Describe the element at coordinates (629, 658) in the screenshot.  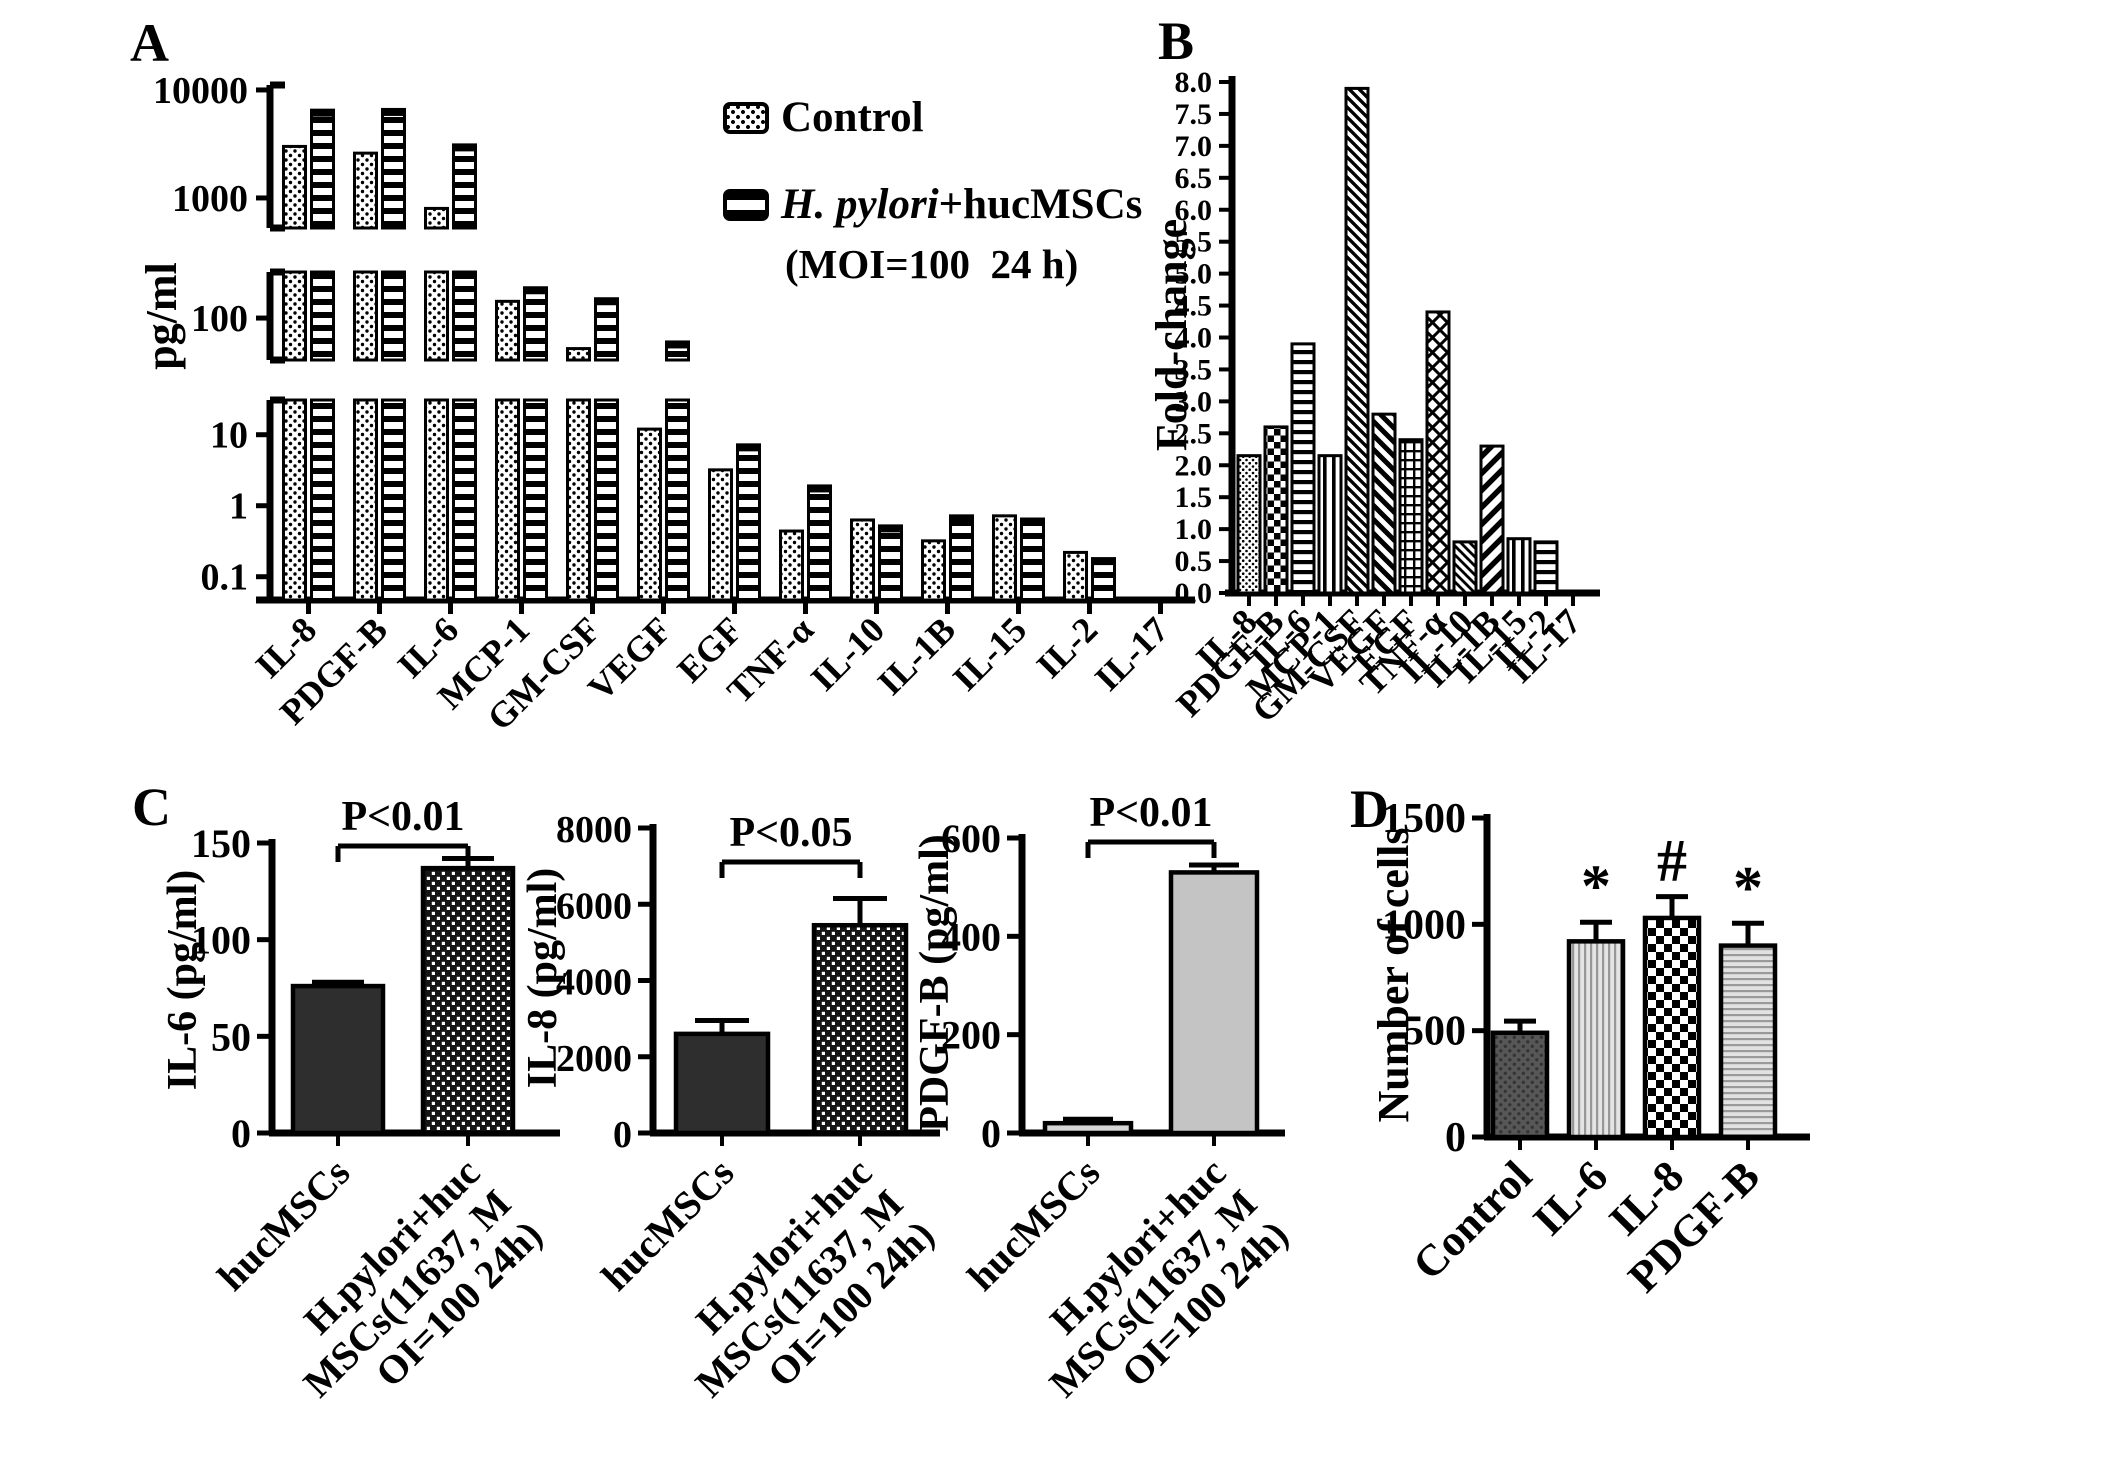
I see `category-label: VEGF` at that location.